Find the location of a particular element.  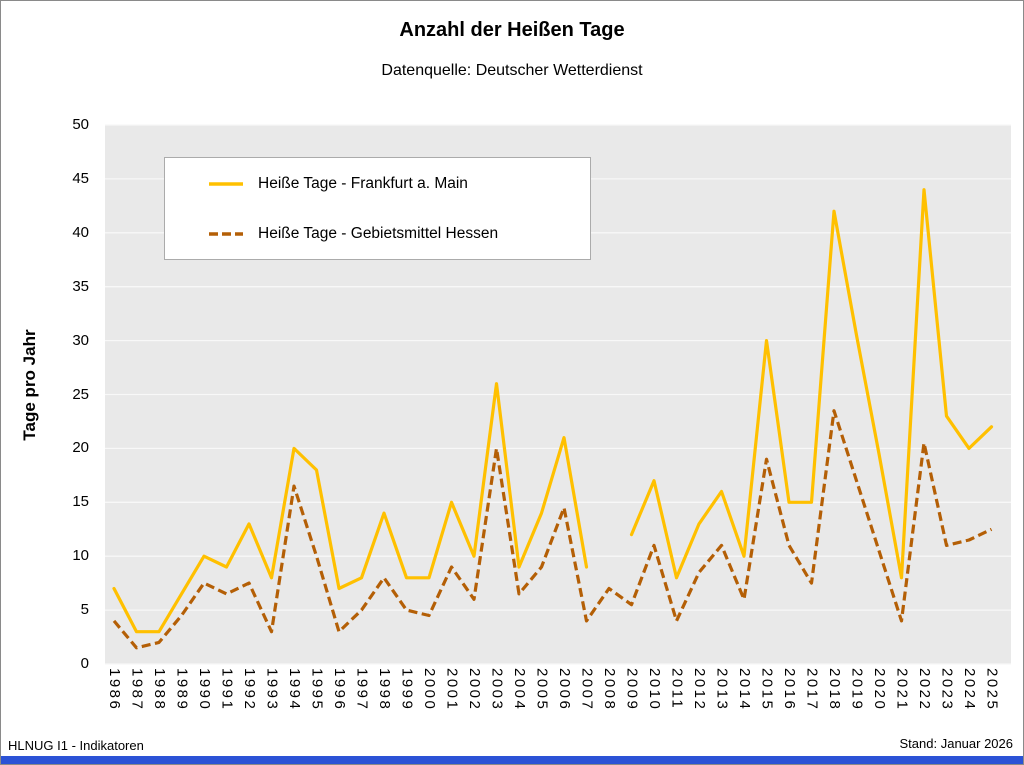

x-tick-label: 2008 is located at coordinates (609, 690).